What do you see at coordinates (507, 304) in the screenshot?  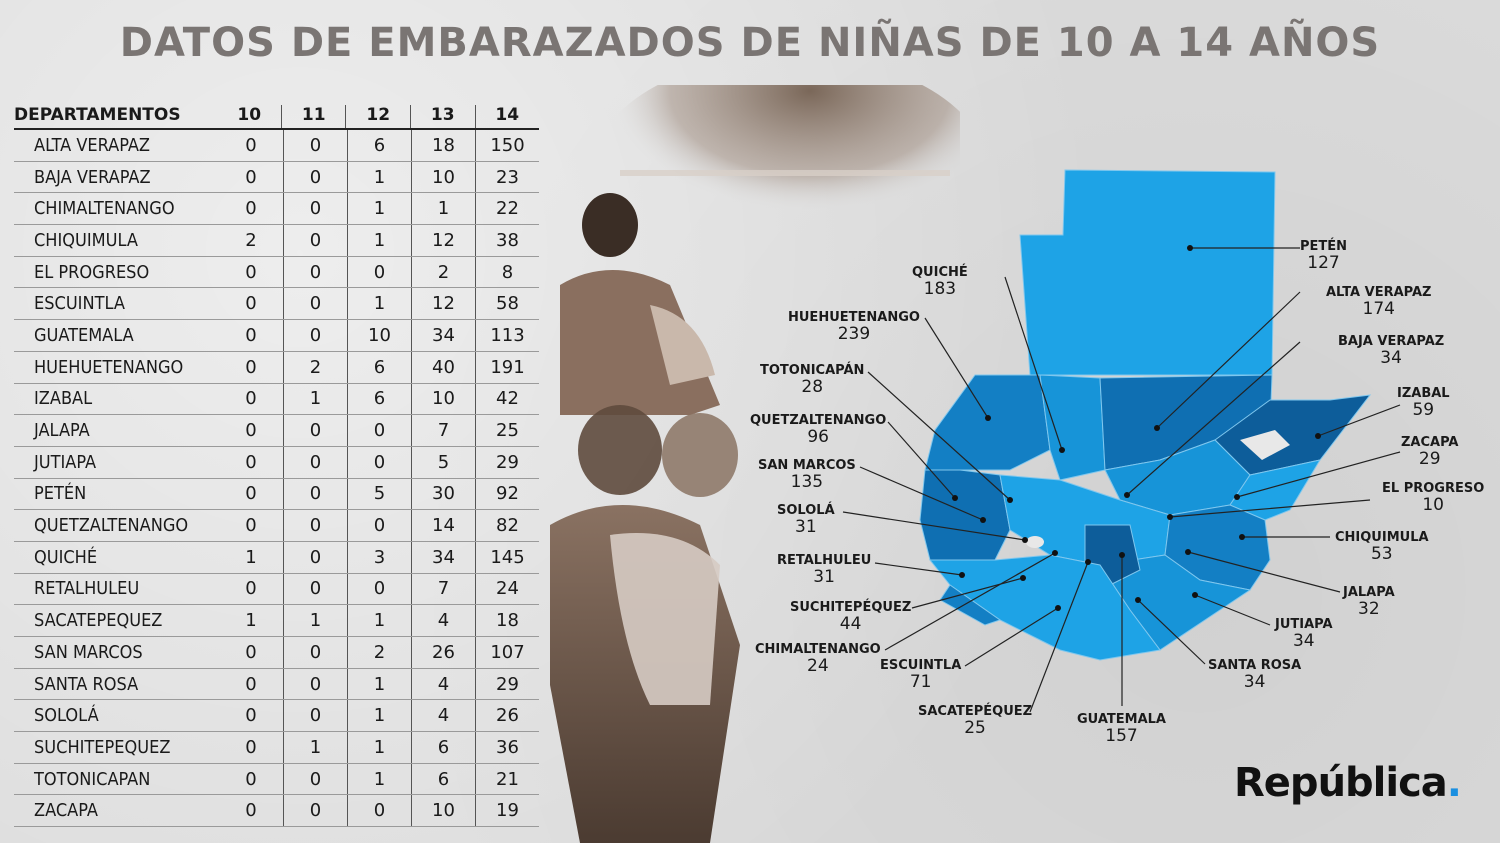 I see `age-14-cell: 58` at bounding box center [507, 304].